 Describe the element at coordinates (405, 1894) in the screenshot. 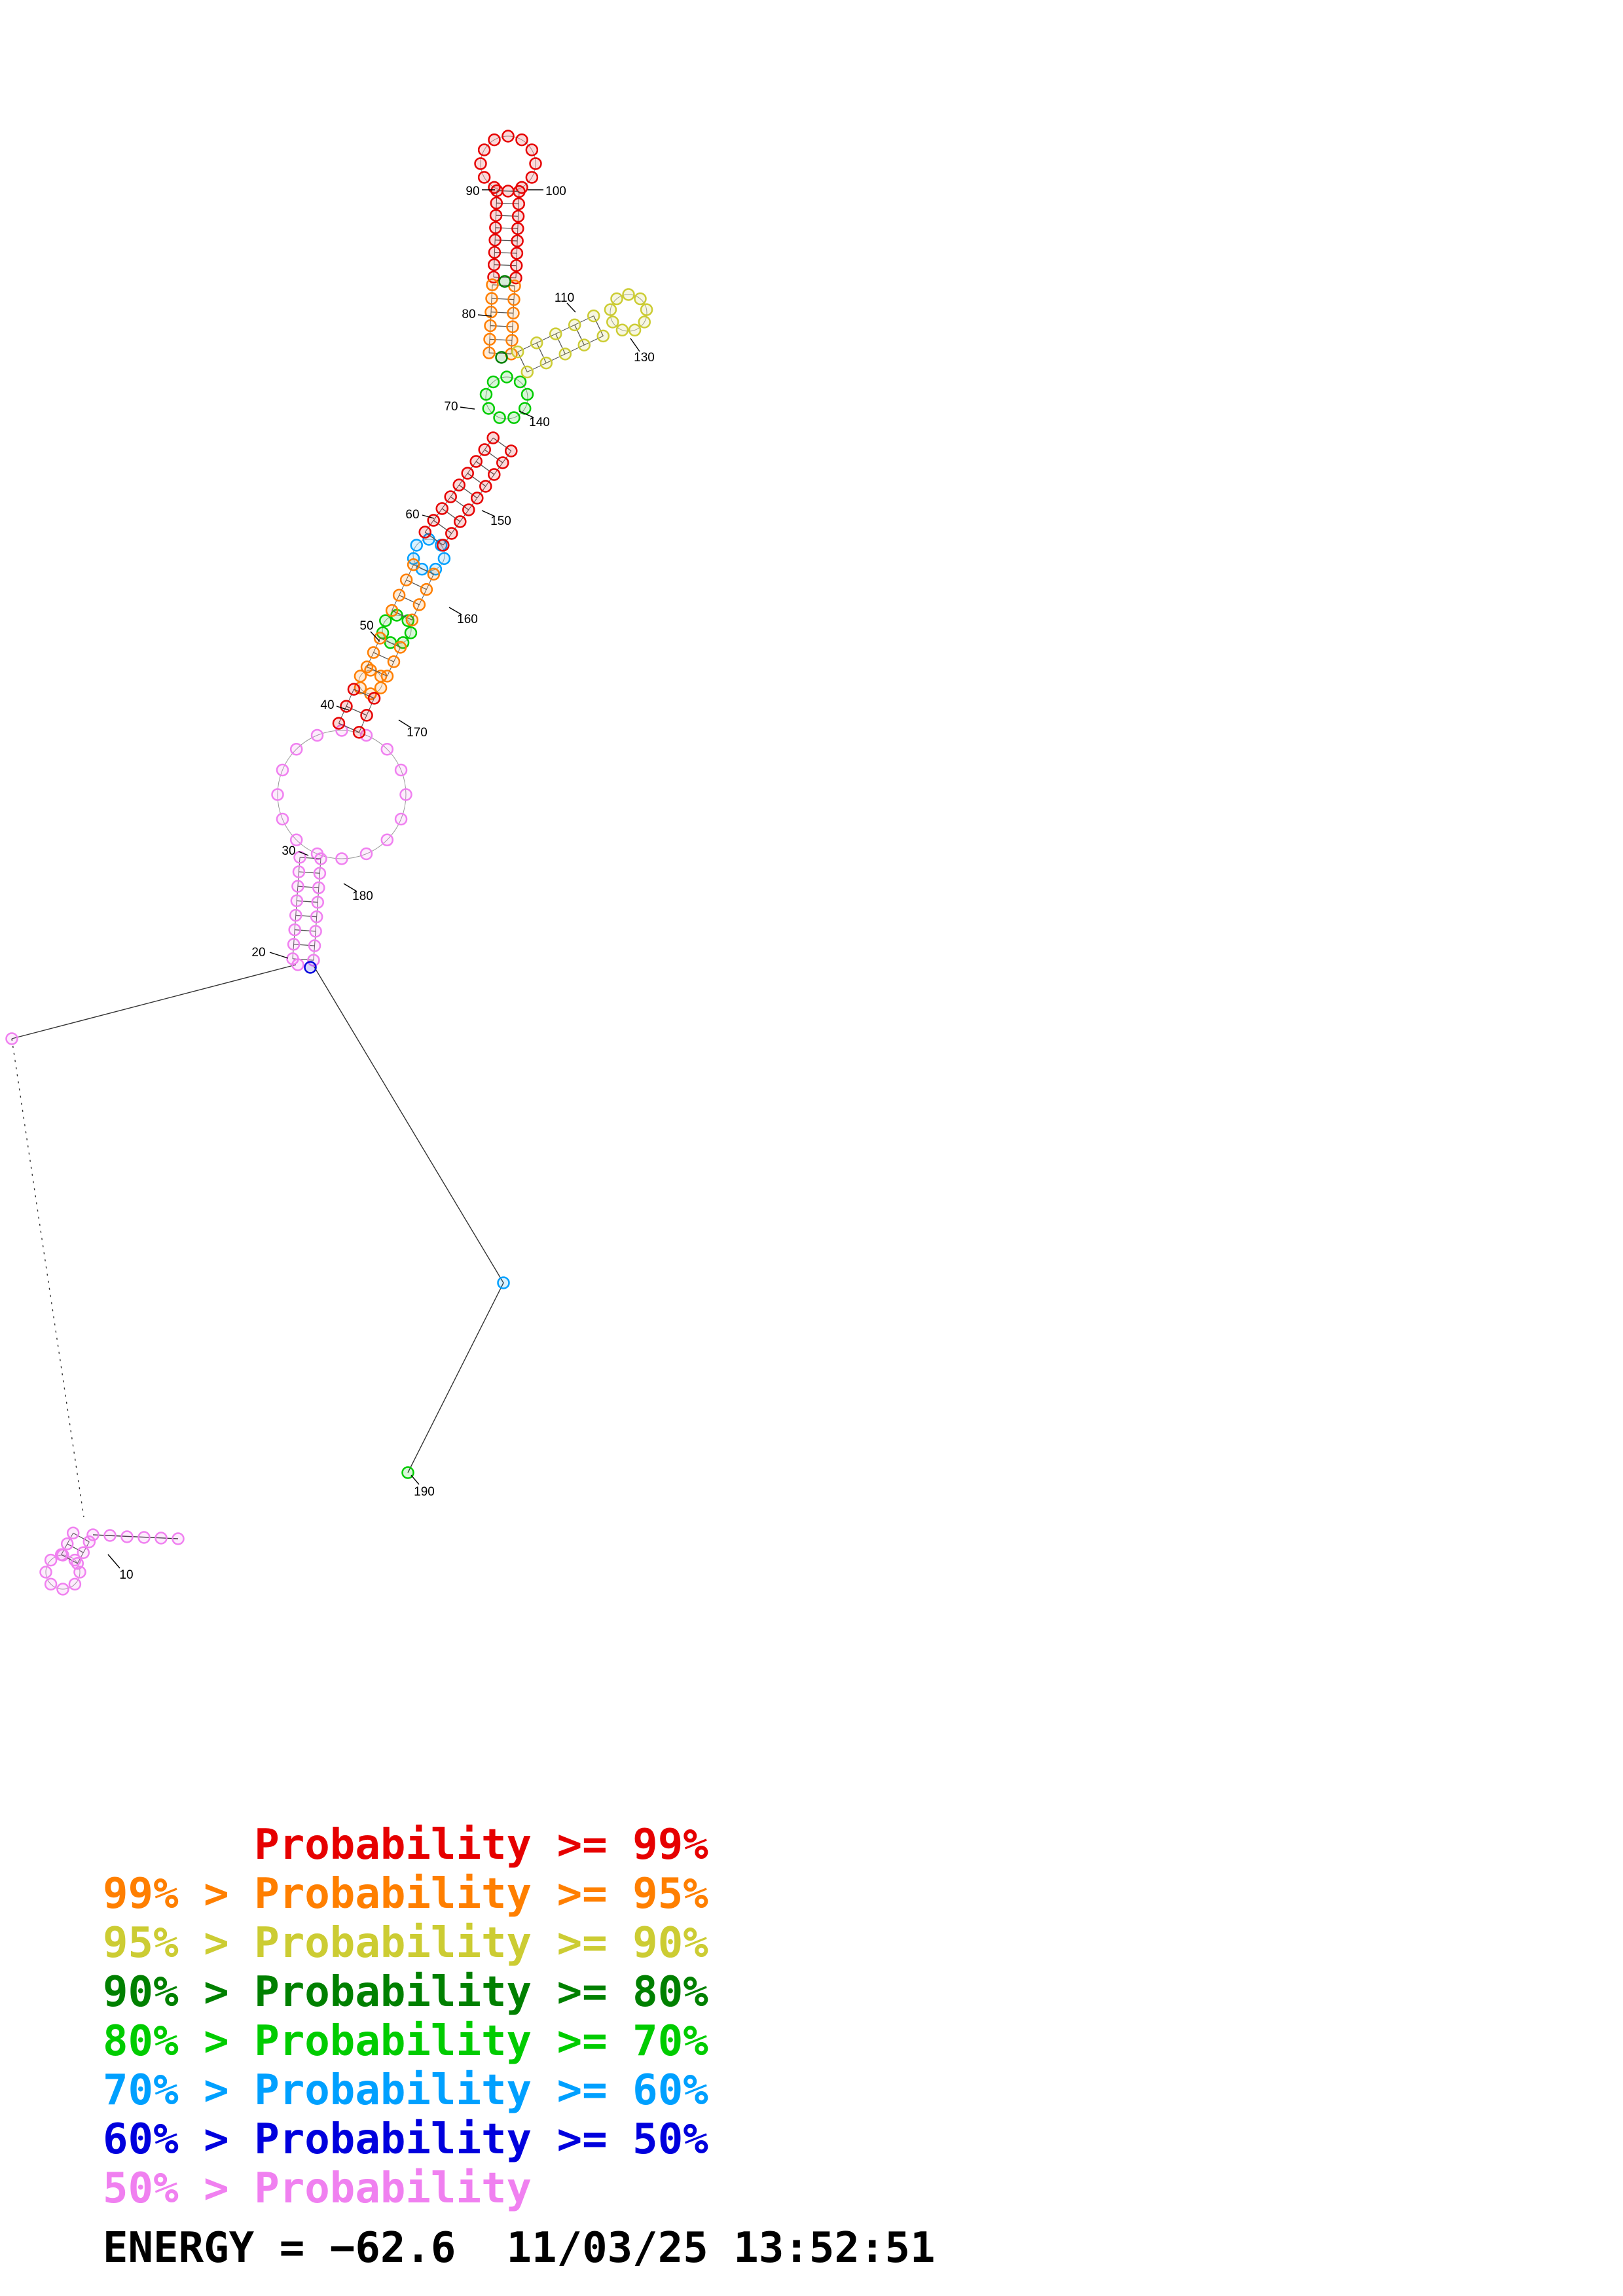

I see `legend-entry: 99% > Probability >= 95%` at that location.